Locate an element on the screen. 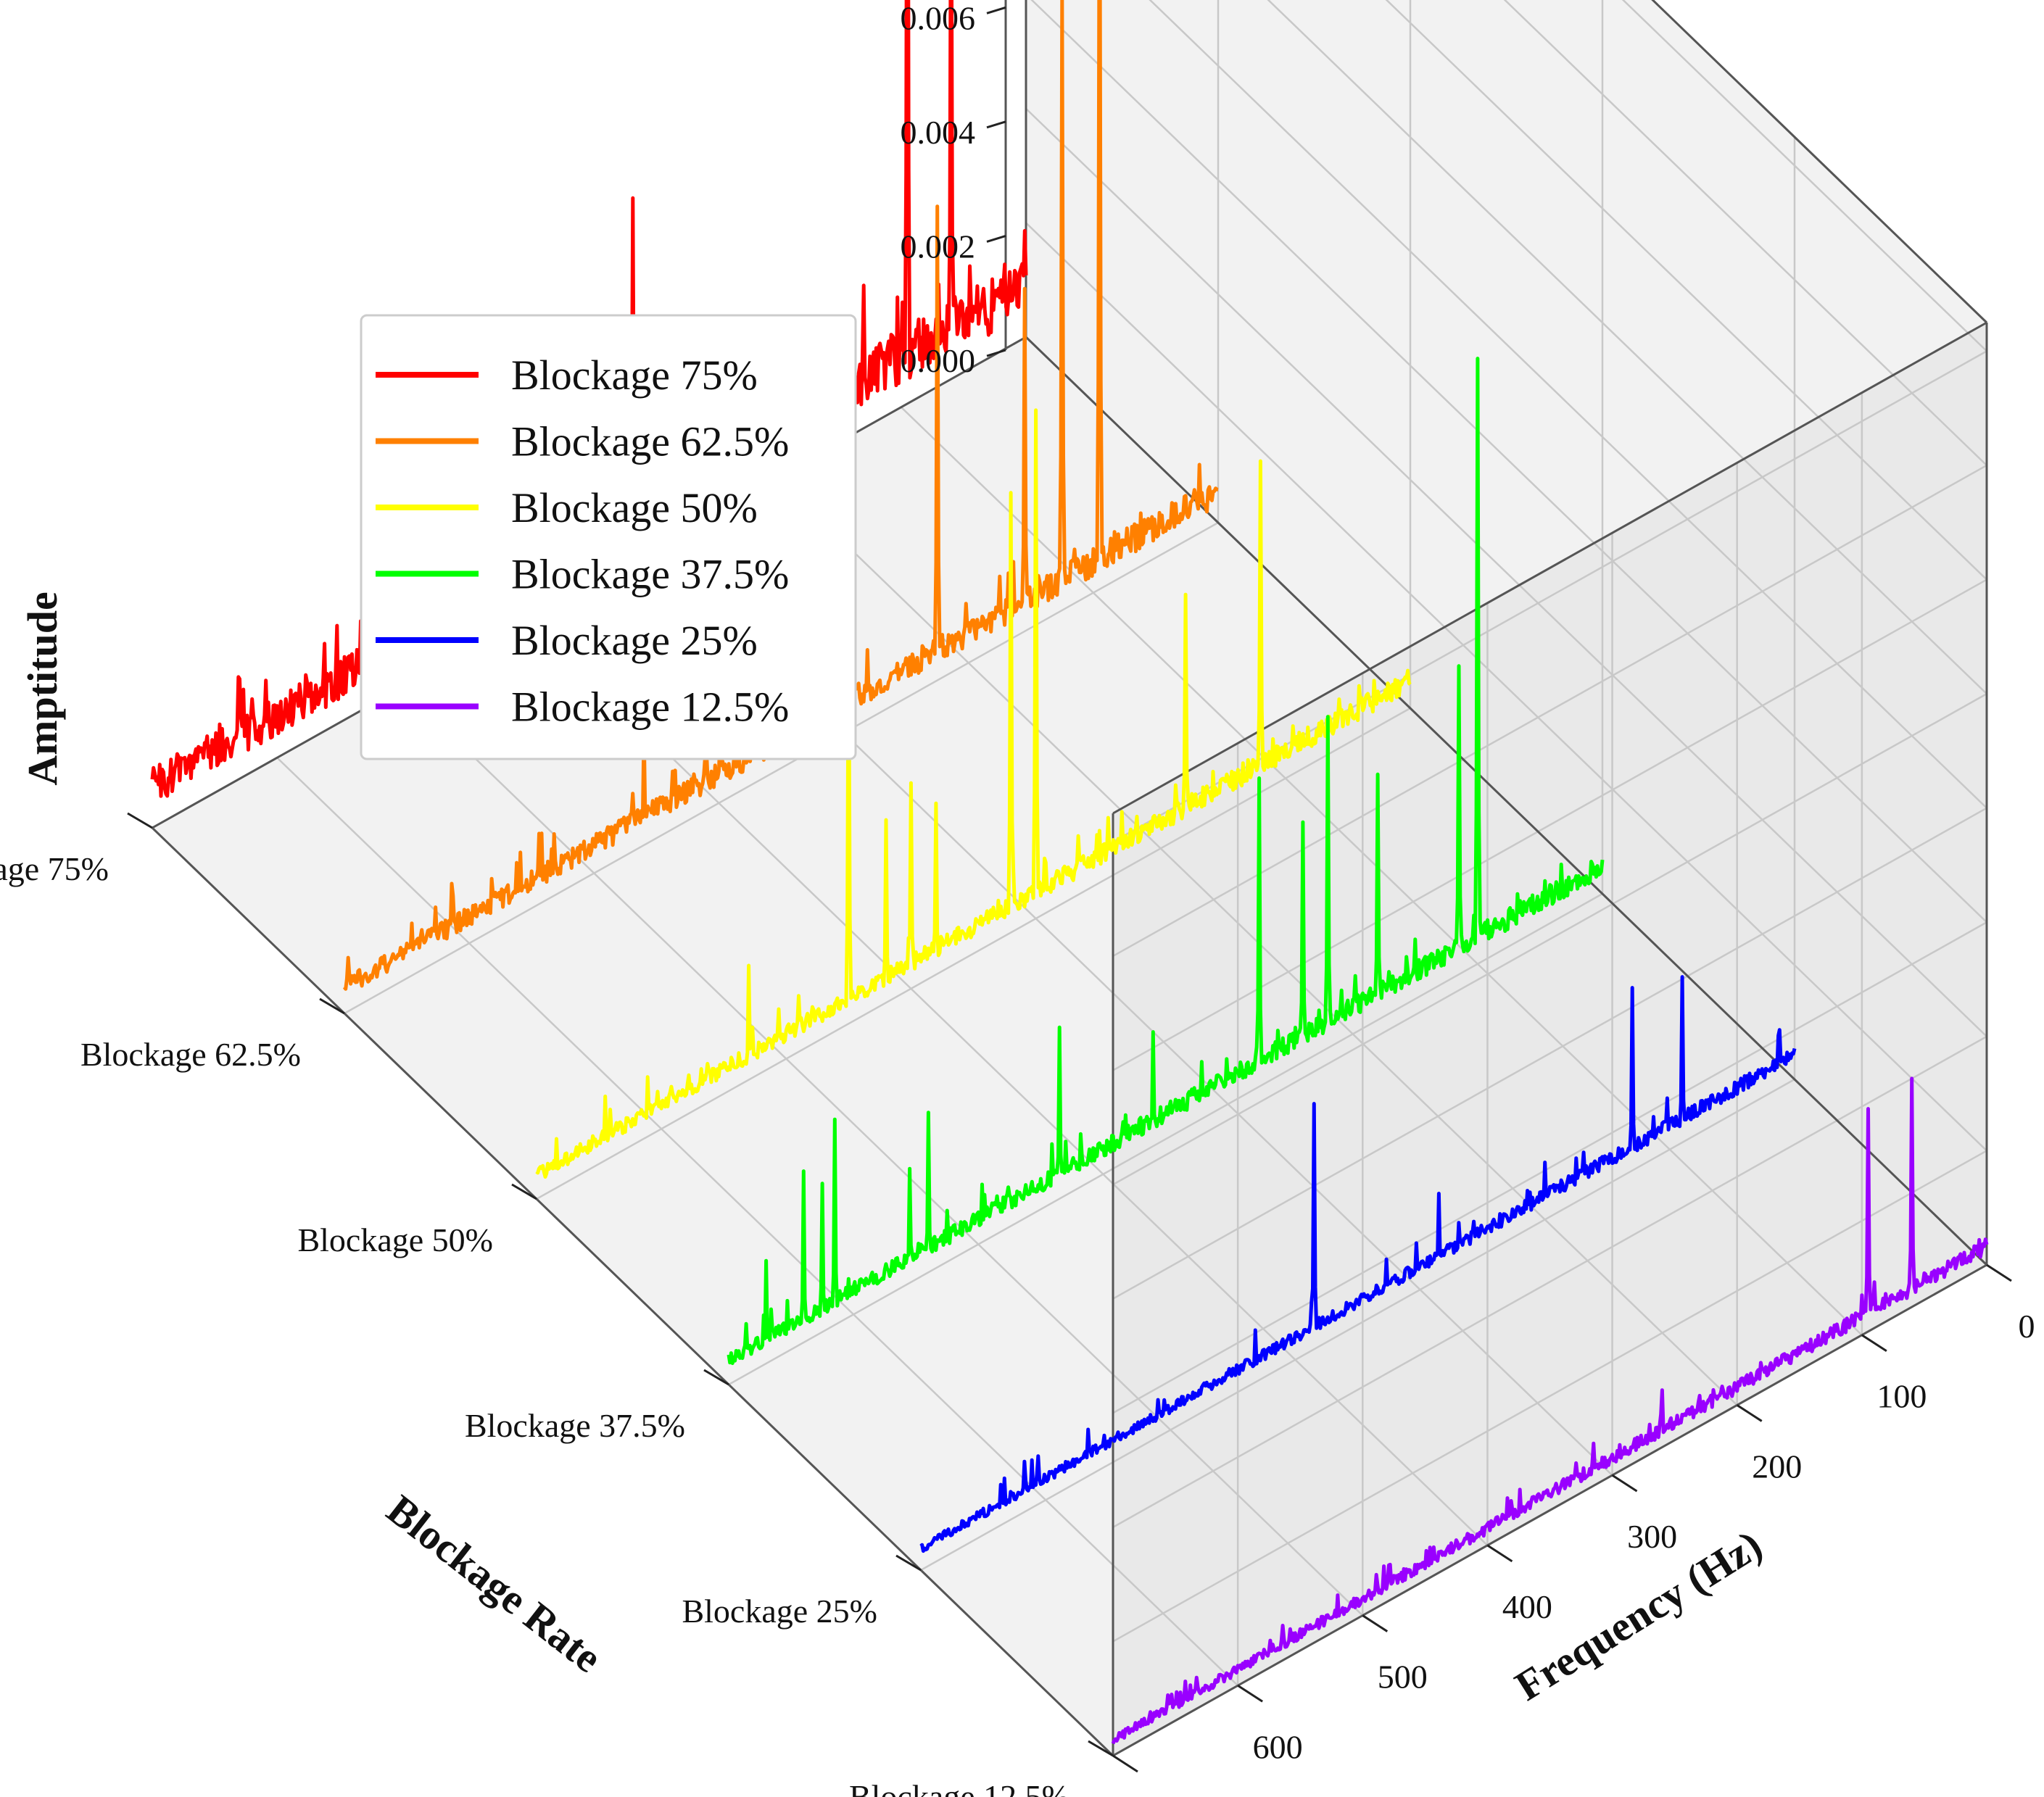 The image size is (2044, 1797). y-tick-label: Blockage 75% is located at coordinates (54, 868).